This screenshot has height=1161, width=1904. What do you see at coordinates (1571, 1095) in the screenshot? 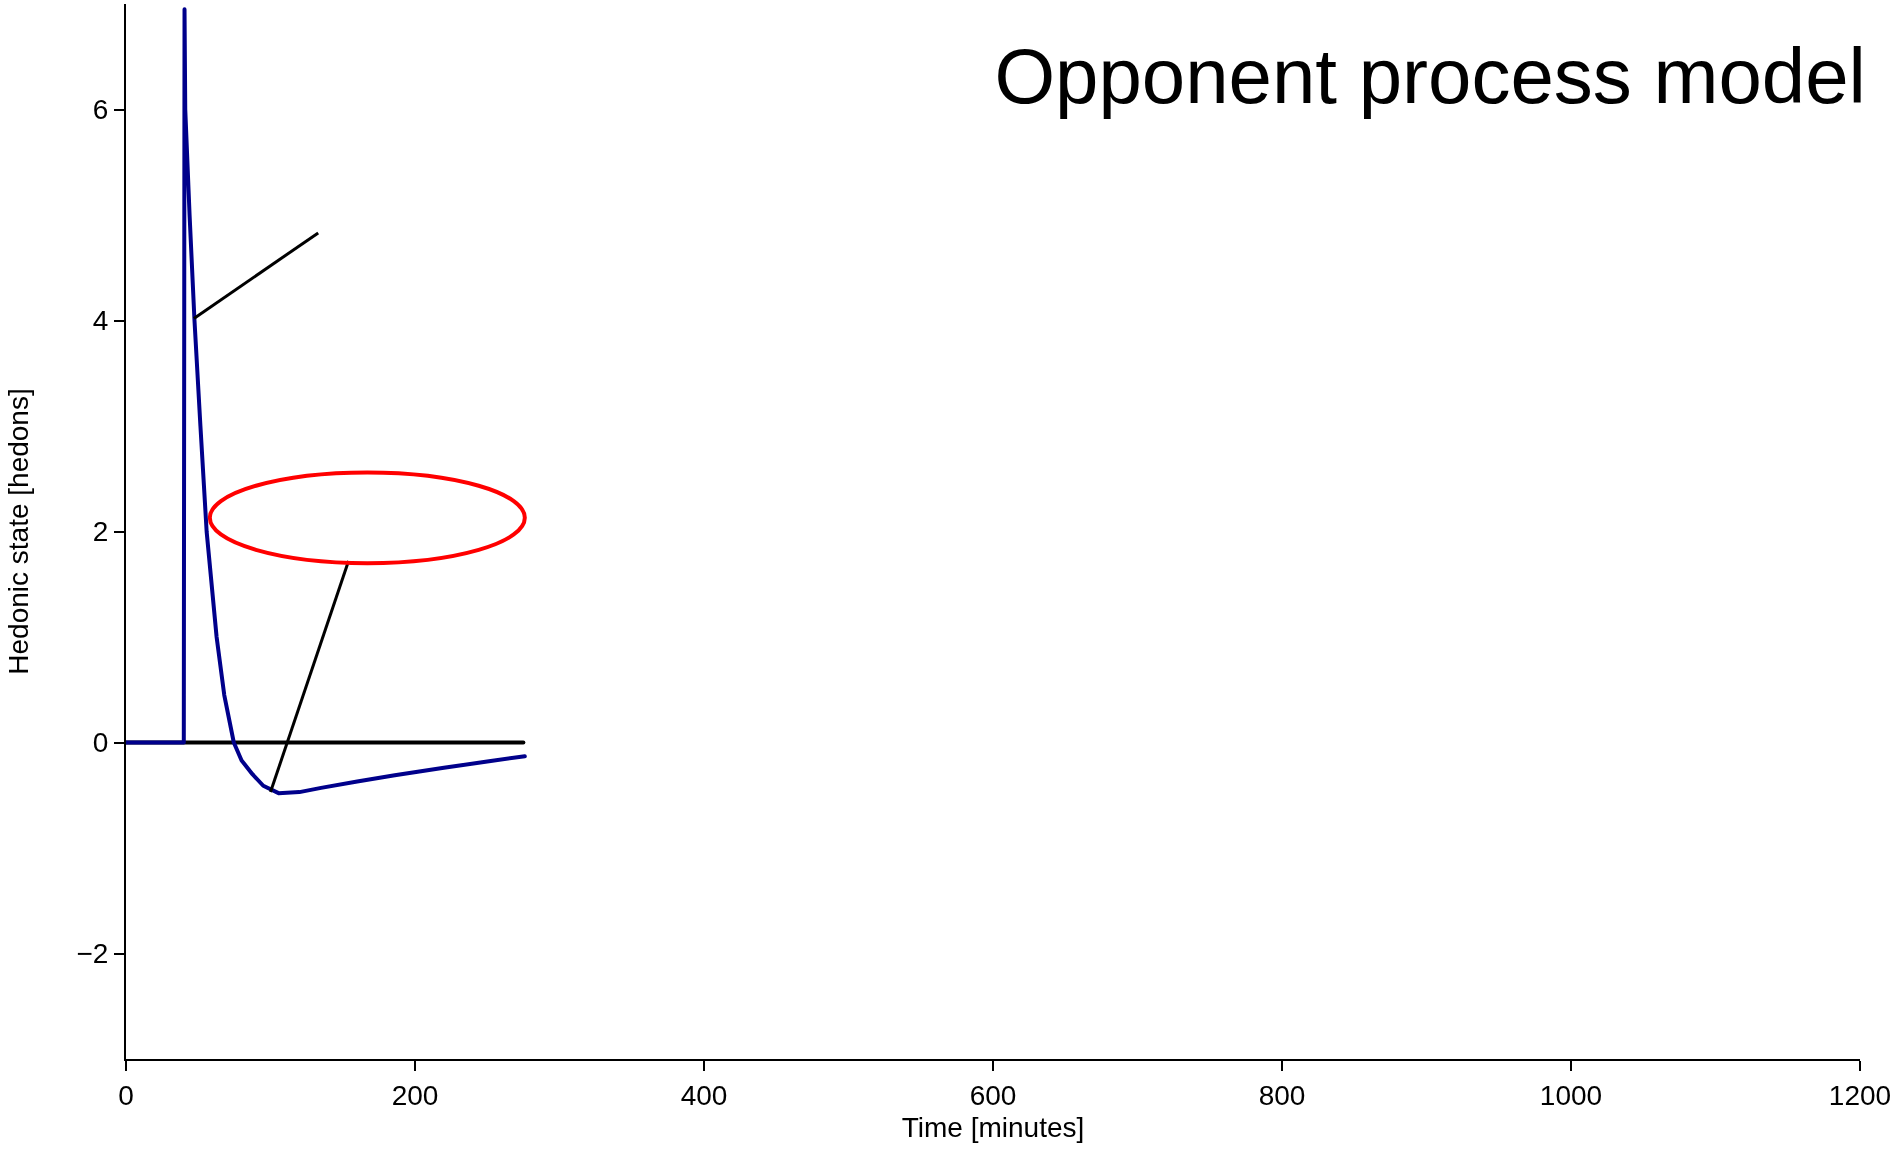
I see `x-tick-label: 1000` at bounding box center [1571, 1095].